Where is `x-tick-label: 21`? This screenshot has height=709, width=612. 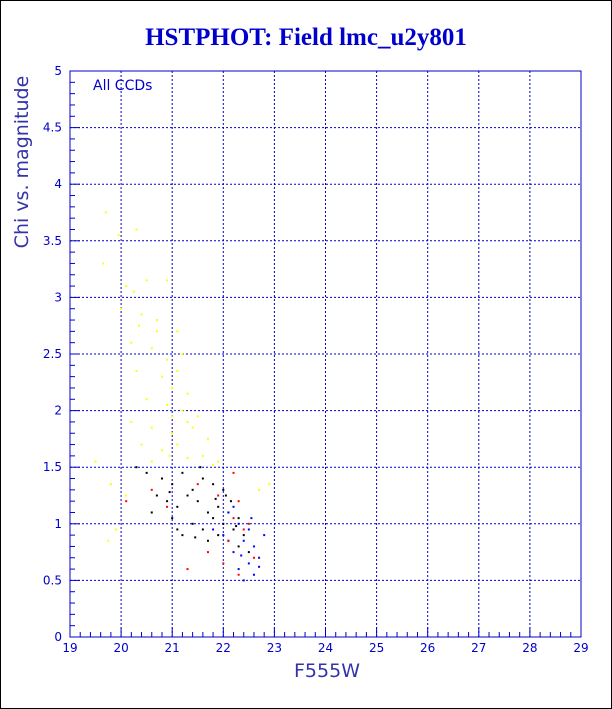 x-tick-label: 21 is located at coordinates (172, 648).